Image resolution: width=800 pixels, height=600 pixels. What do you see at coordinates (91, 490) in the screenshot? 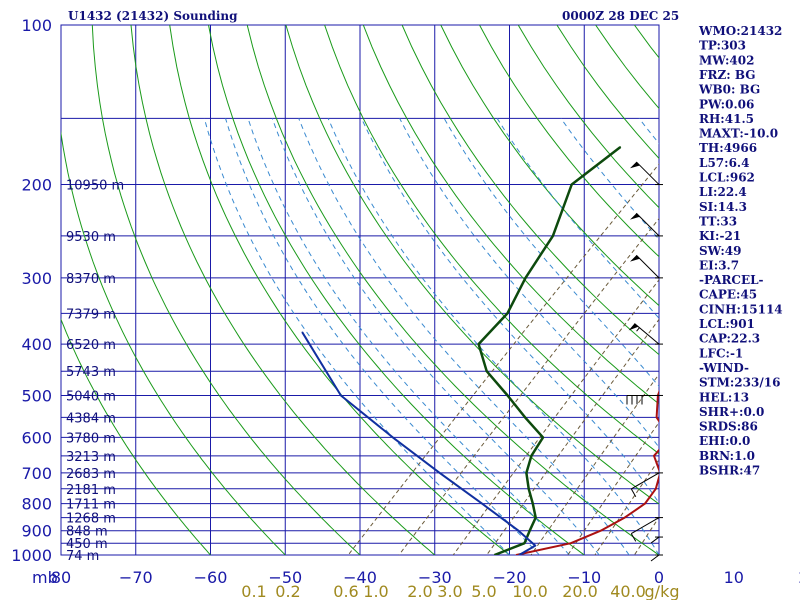
I see `height-label: 2181 m` at bounding box center [91, 490].